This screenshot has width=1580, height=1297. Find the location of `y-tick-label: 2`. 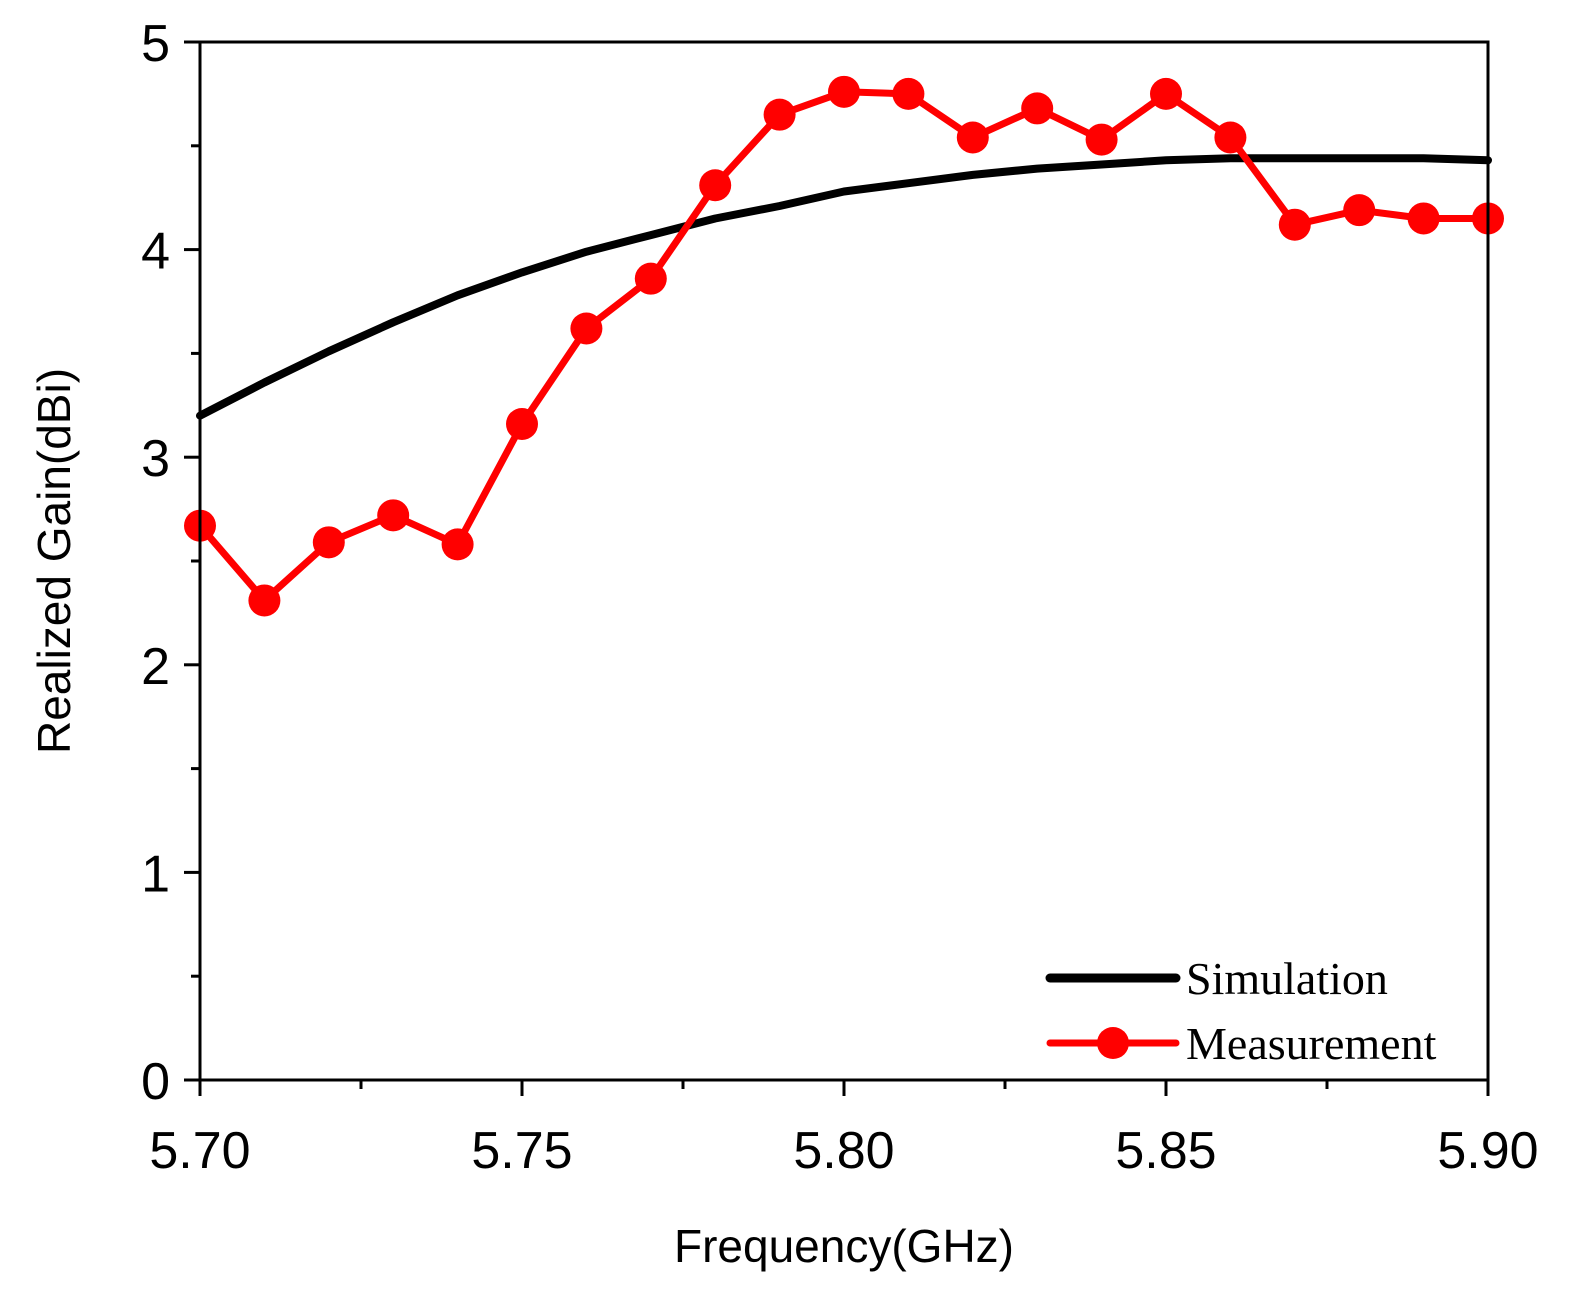

y-tick-label: 2 is located at coordinates (155, 667).